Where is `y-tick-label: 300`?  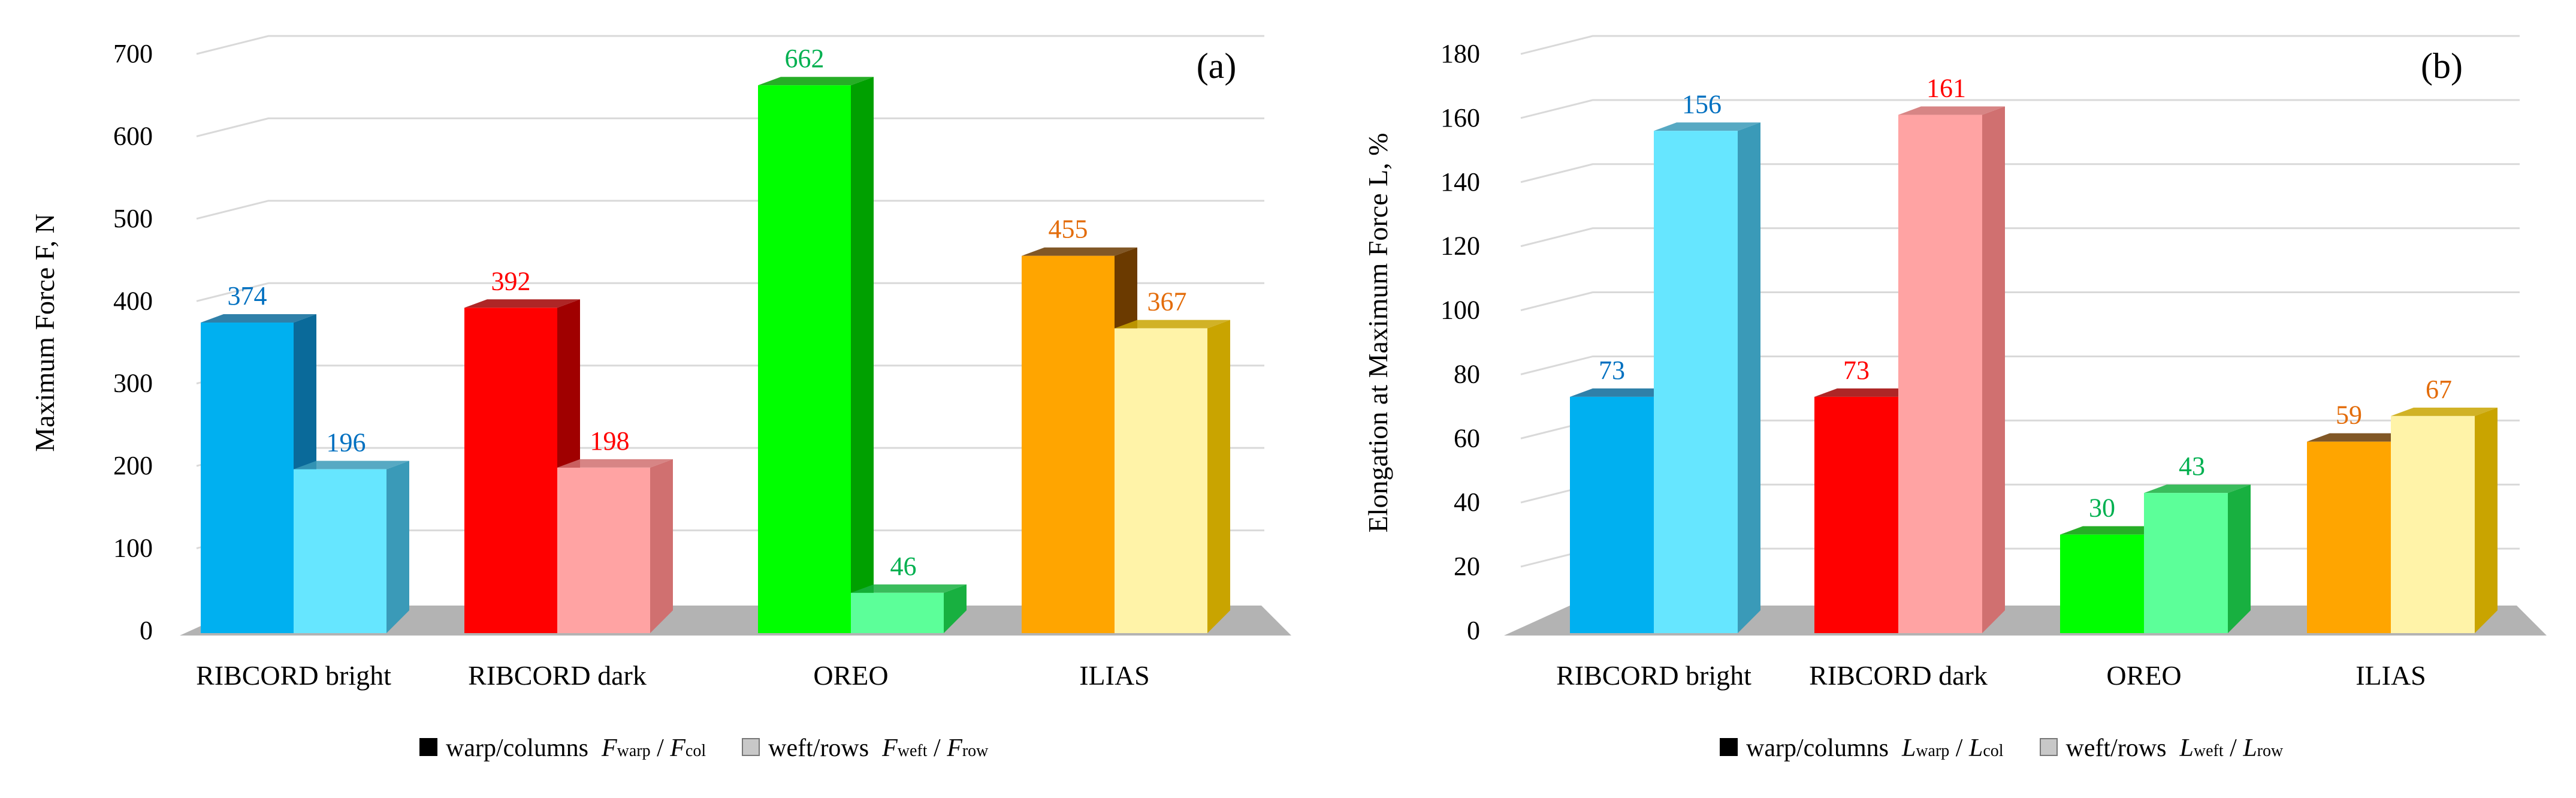 y-tick-label: 300 is located at coordinates (133, 383).